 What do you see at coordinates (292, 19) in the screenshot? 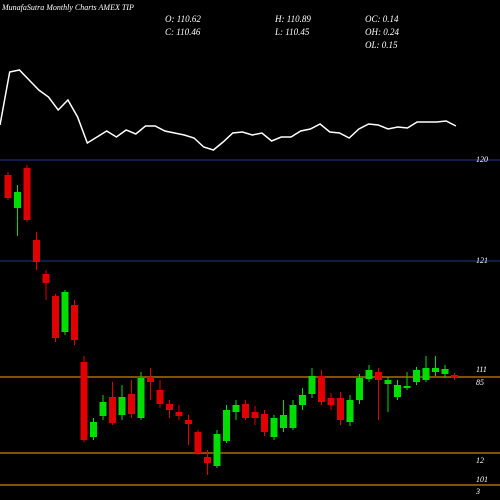
I see `info-high: H: 110.89` at bounding box center [292, 19].